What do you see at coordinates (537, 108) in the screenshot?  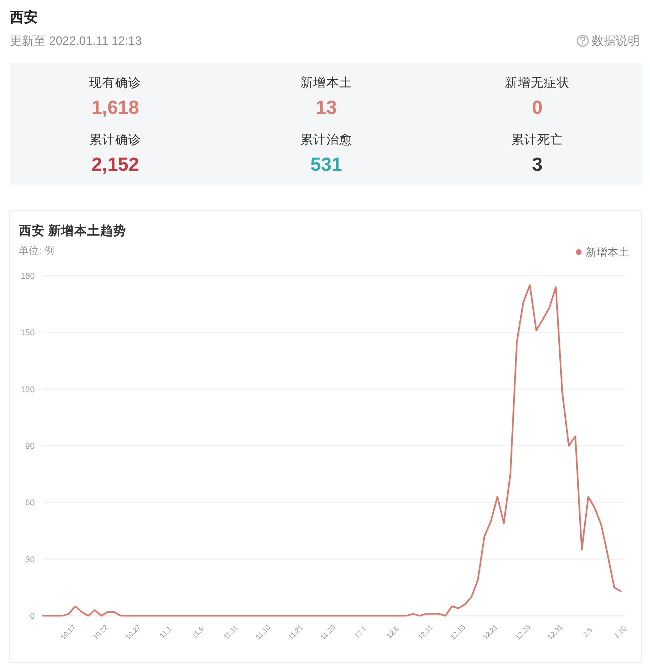 I see `text: 0` at bounding box center [537, 108].